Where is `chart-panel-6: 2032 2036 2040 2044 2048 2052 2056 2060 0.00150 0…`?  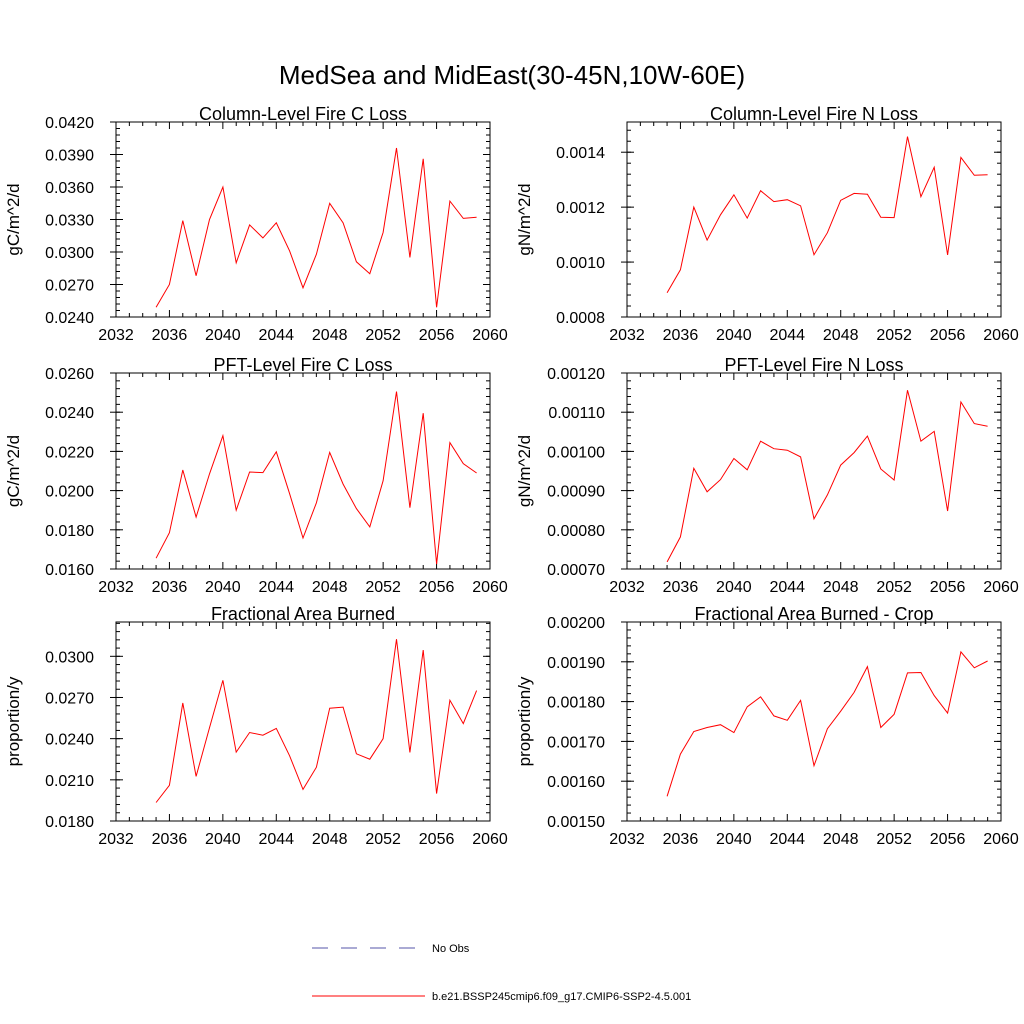
chart-panel-6: 2032 2036 2040 2044 2048 2052 2056 2060 0.00150 0… is located at coordinates (767, 726).